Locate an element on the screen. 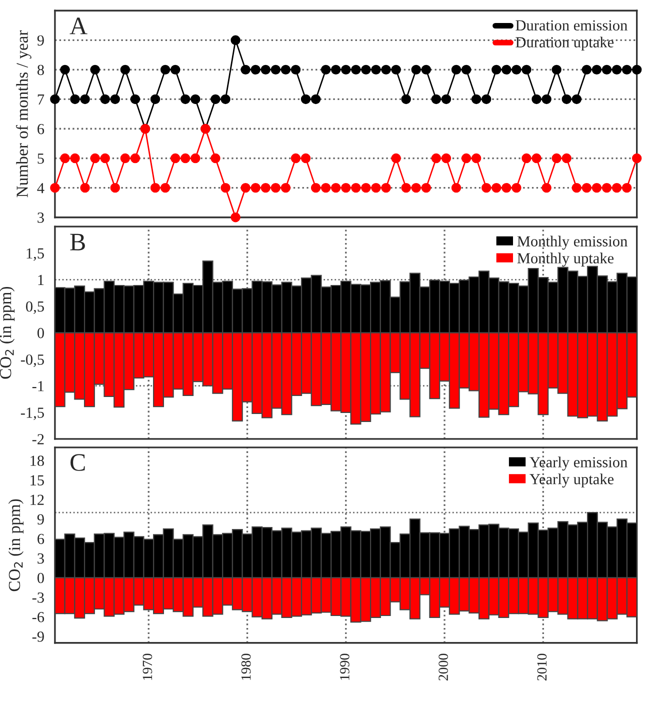  y-tick-label: 1 is located at coordinates (41, 279).